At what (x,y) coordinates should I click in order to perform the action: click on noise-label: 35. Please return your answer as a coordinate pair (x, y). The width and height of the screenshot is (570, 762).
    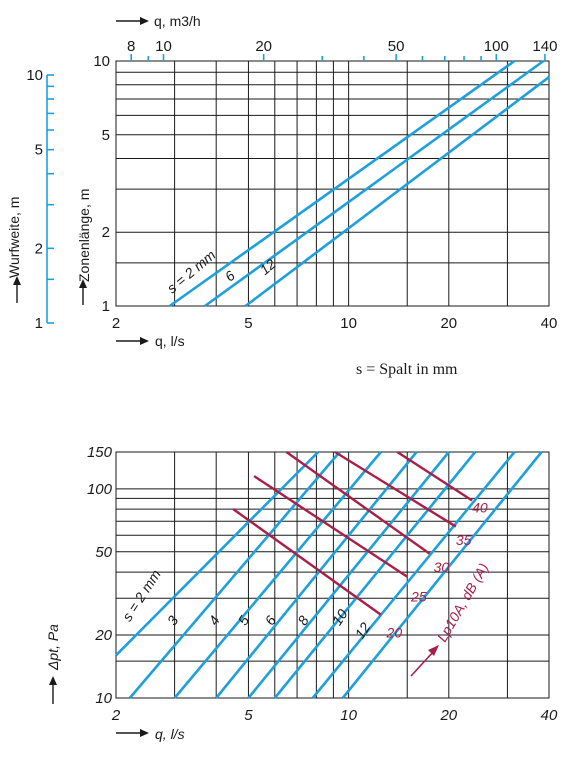
    Looking at the image, I should click on (464, 540).